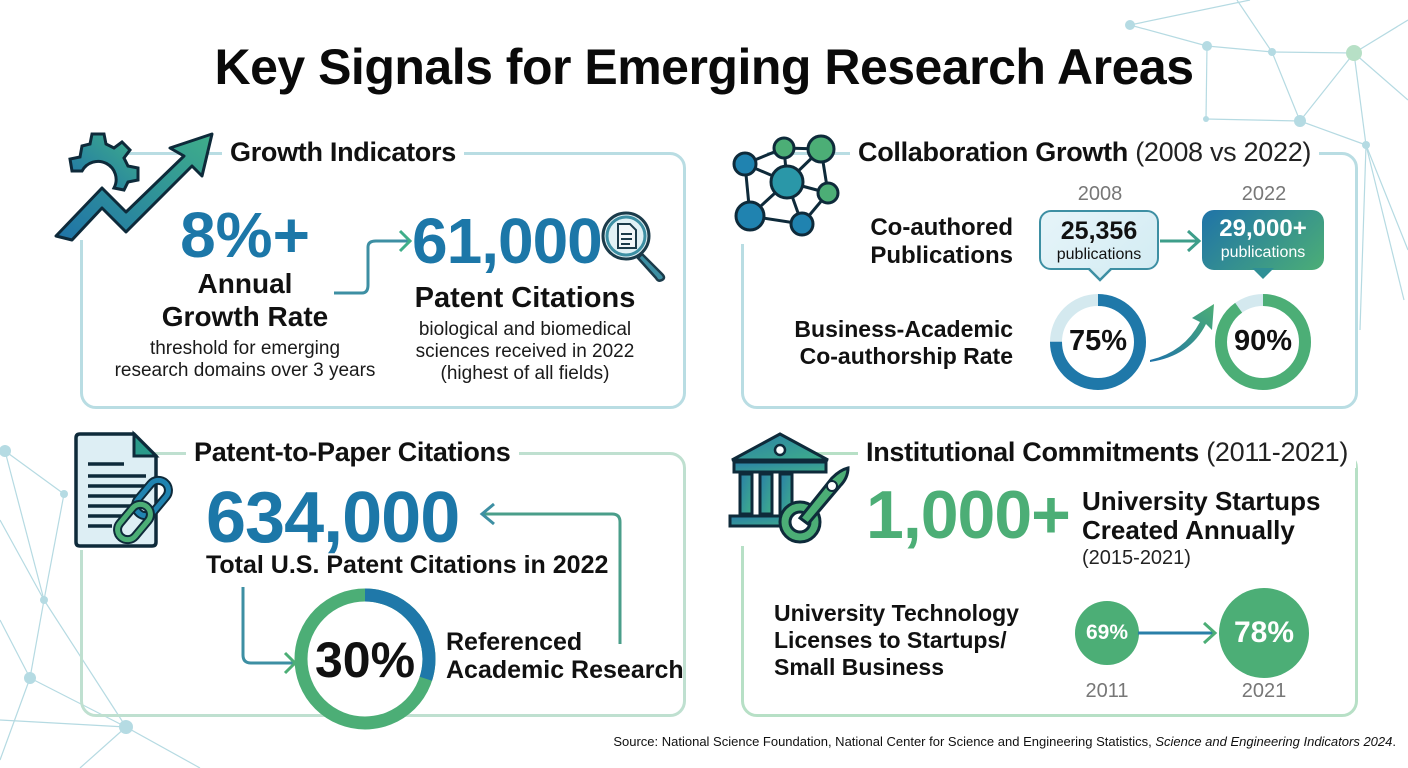 The height and width of the screenshot is (768, 1408). What do you see at coordinates (1100, 275) in the screenshot?
I see `bubble-pointer-2008` at bounding box center [1100, 275].